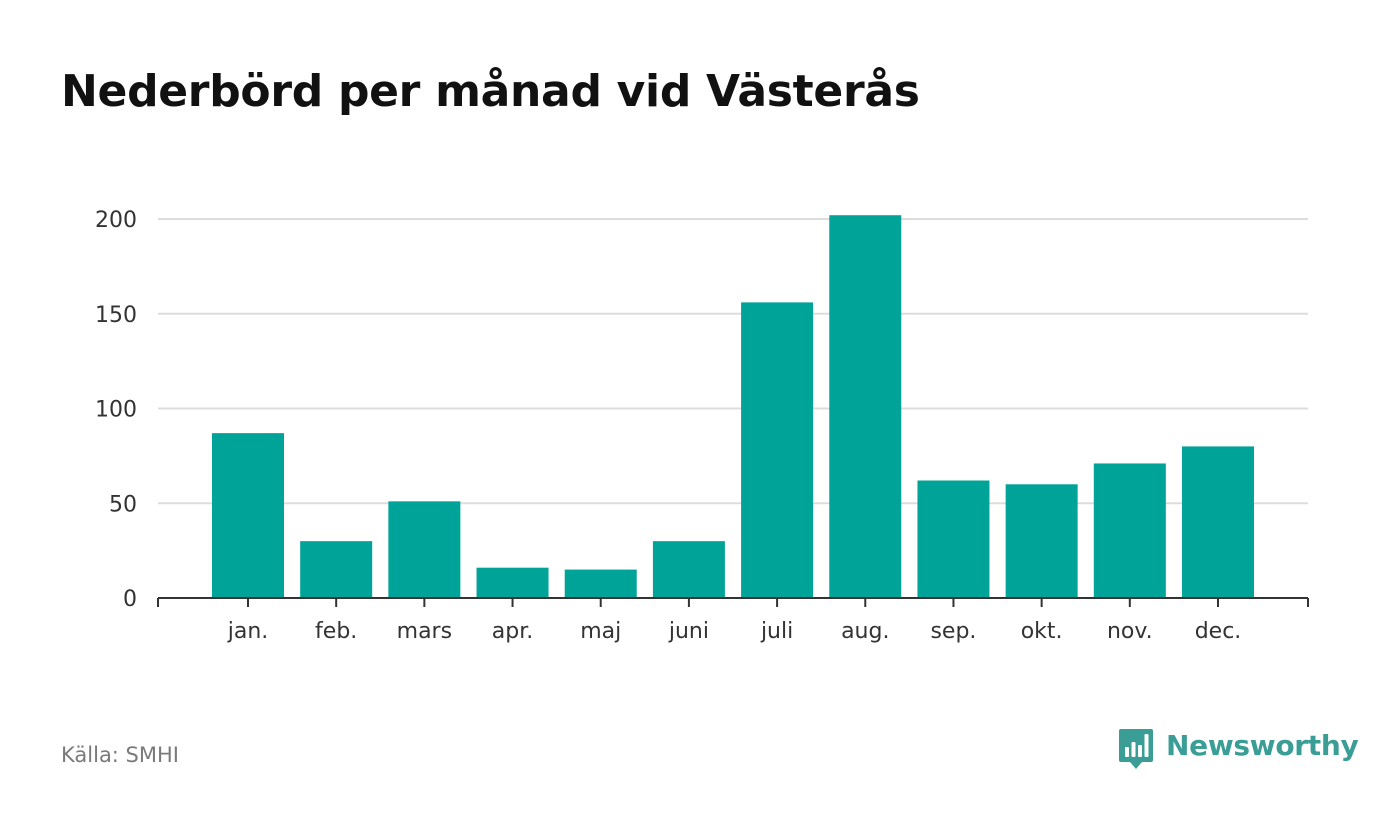  What do you see at coordinates (733, 602) in the screenshot?
I see `x-axis` at bounding box center [733, 602].